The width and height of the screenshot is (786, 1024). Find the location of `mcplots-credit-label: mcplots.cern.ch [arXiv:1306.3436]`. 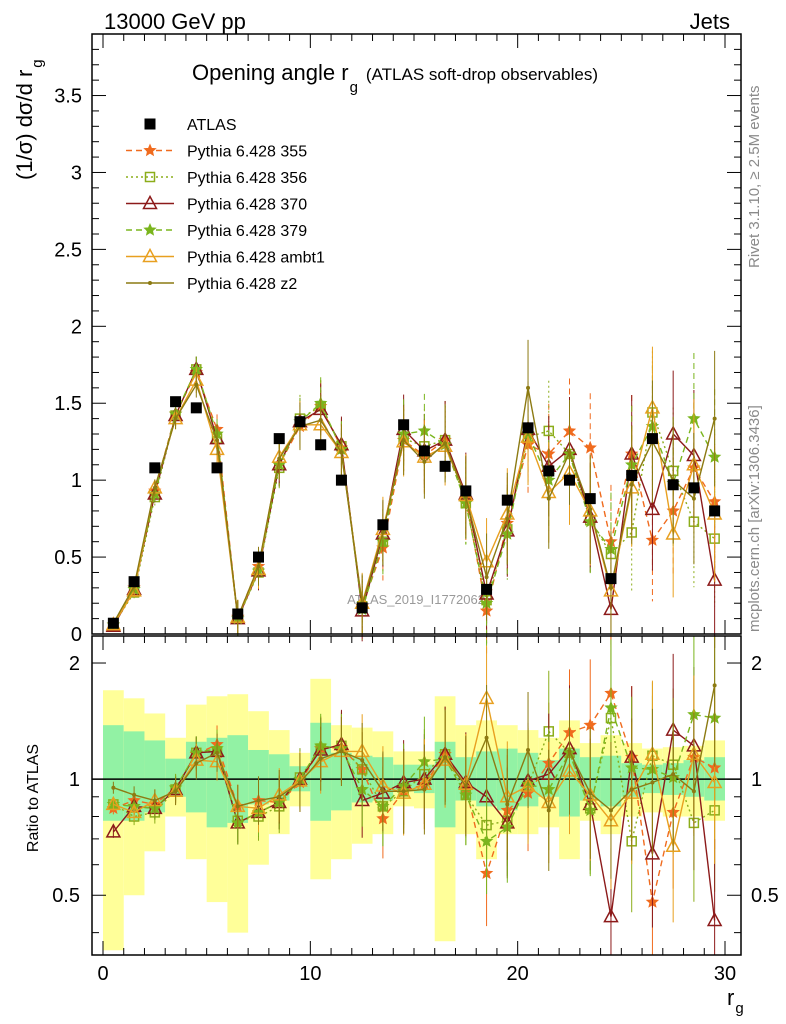

mcplots-credit-label: mcplots.cern.ch [arXiv:1306.3436] is located at coordinates (754, 518).